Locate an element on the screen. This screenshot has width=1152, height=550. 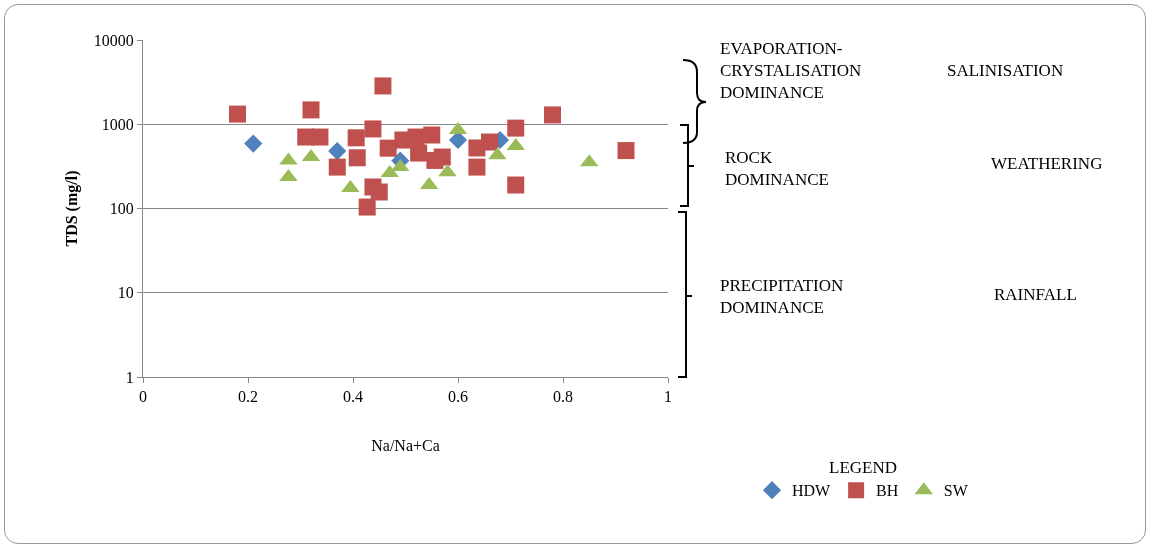
y-tick-label: 1 is located at coordinates (129, 377).